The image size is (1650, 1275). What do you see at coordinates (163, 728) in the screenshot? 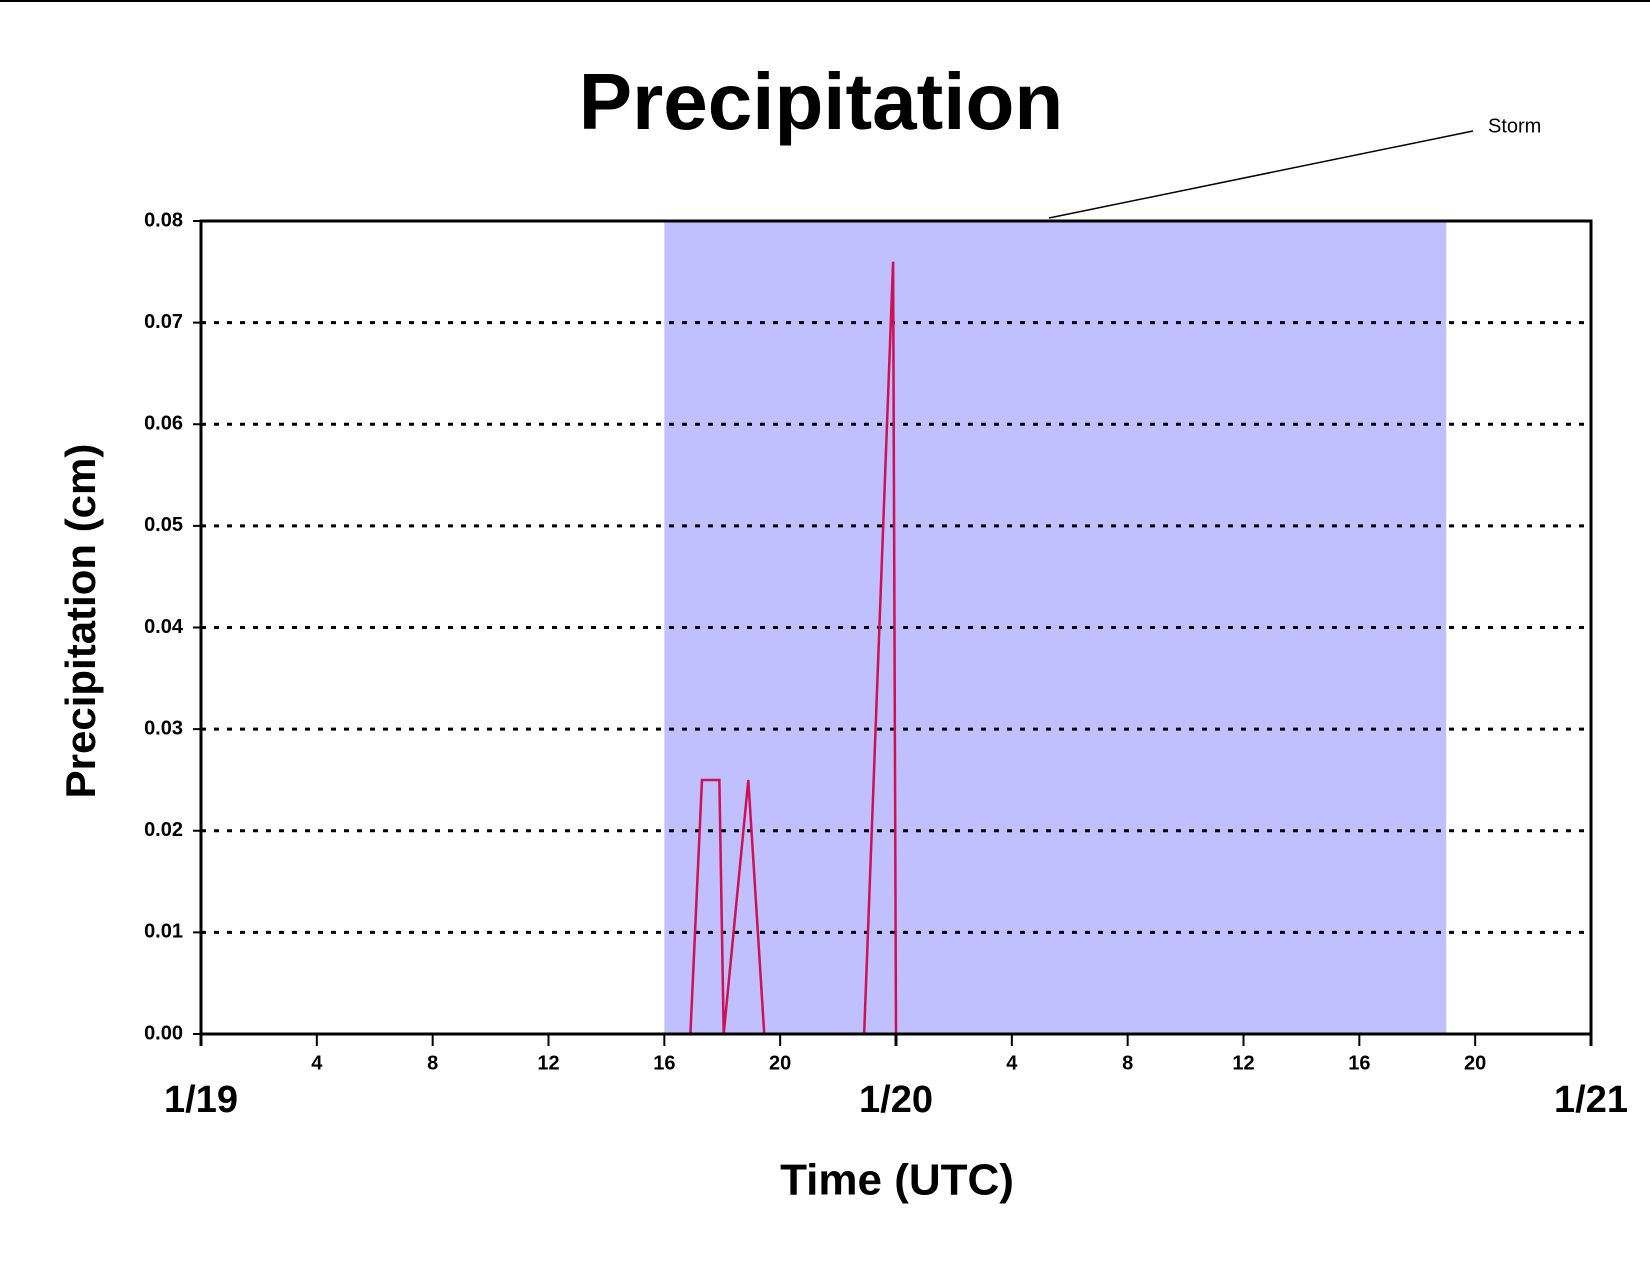
I see `y-tick-label: 0.03` at bounding box center [163, 728].